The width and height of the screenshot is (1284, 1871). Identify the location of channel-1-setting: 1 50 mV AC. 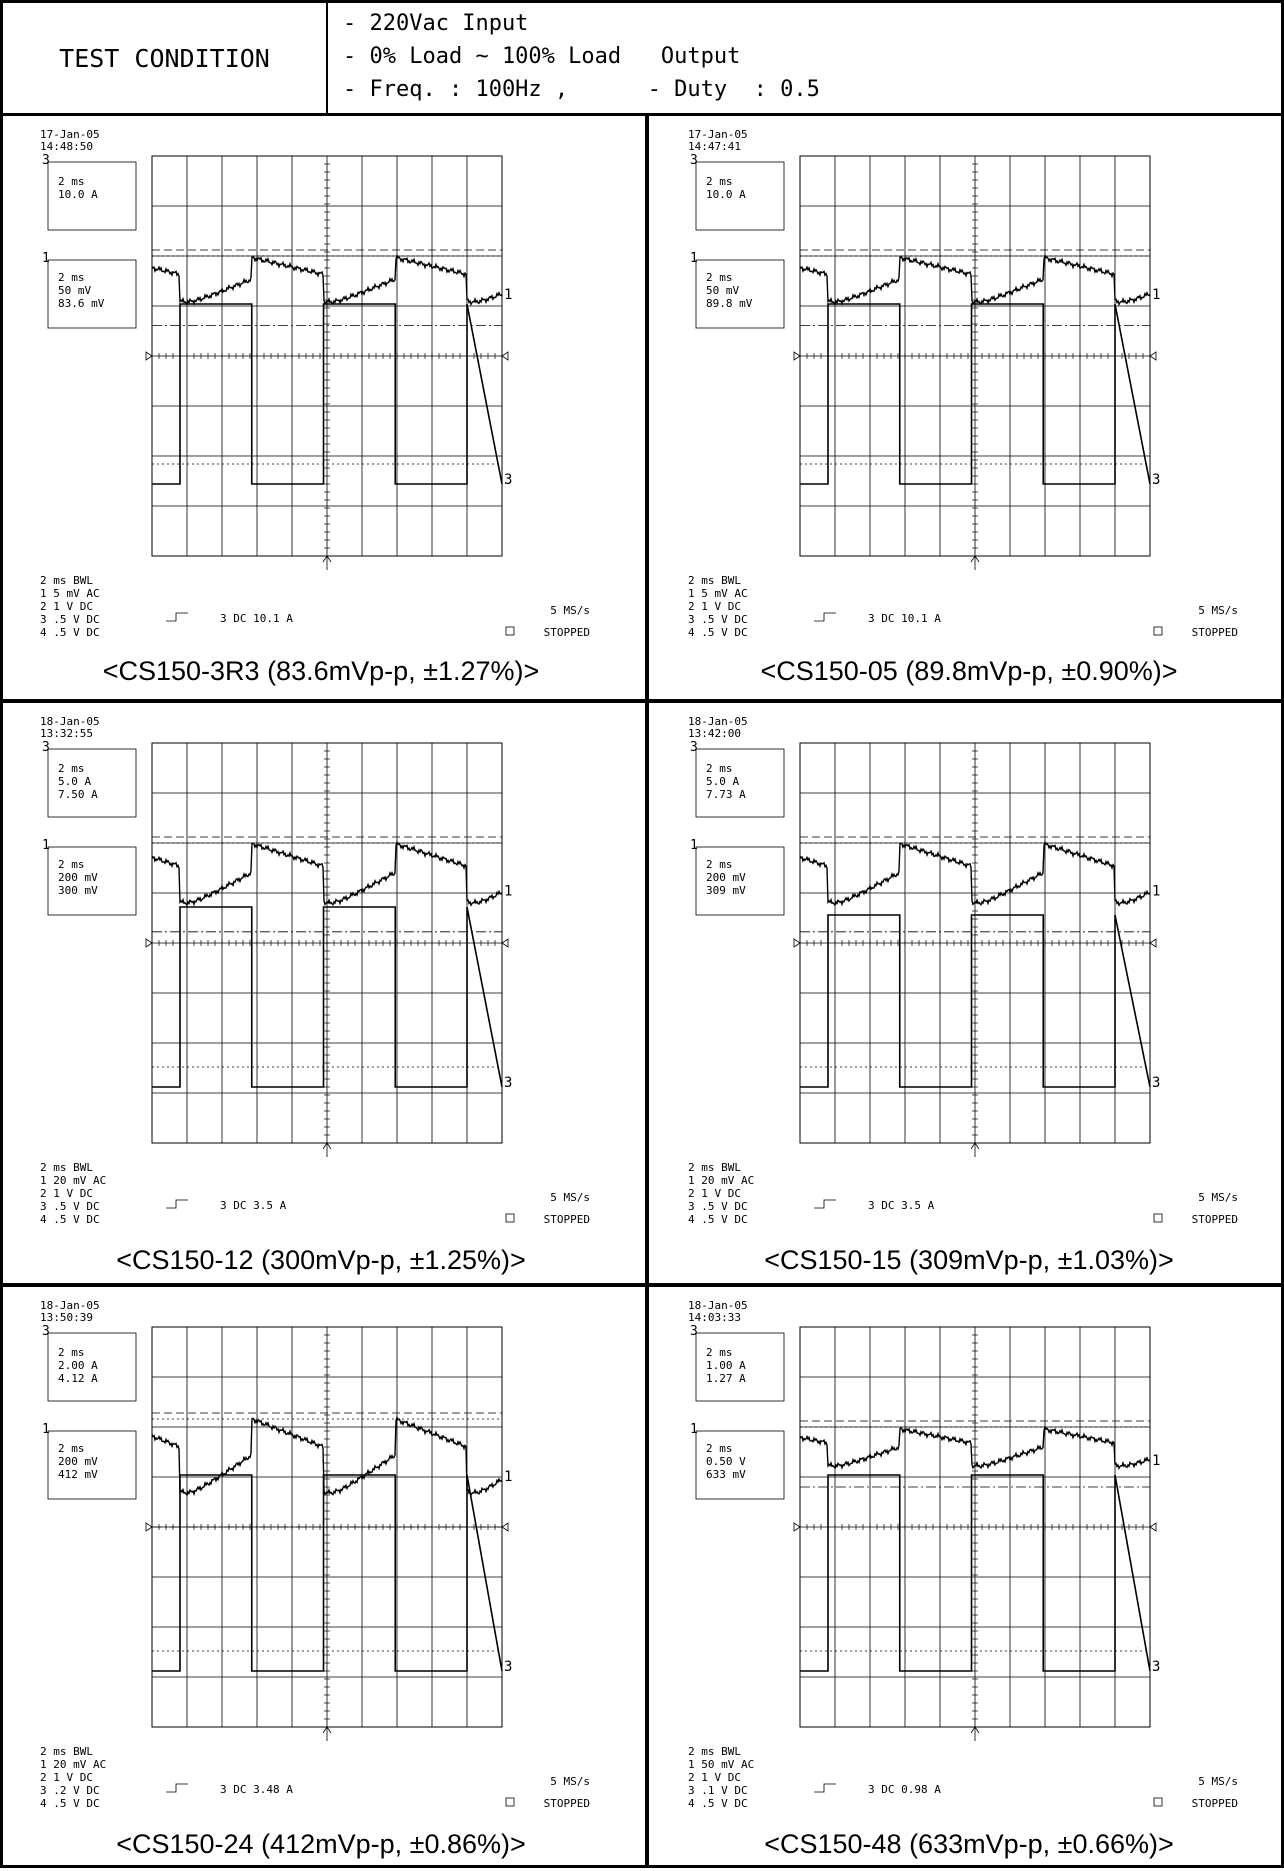
(721, 1764).